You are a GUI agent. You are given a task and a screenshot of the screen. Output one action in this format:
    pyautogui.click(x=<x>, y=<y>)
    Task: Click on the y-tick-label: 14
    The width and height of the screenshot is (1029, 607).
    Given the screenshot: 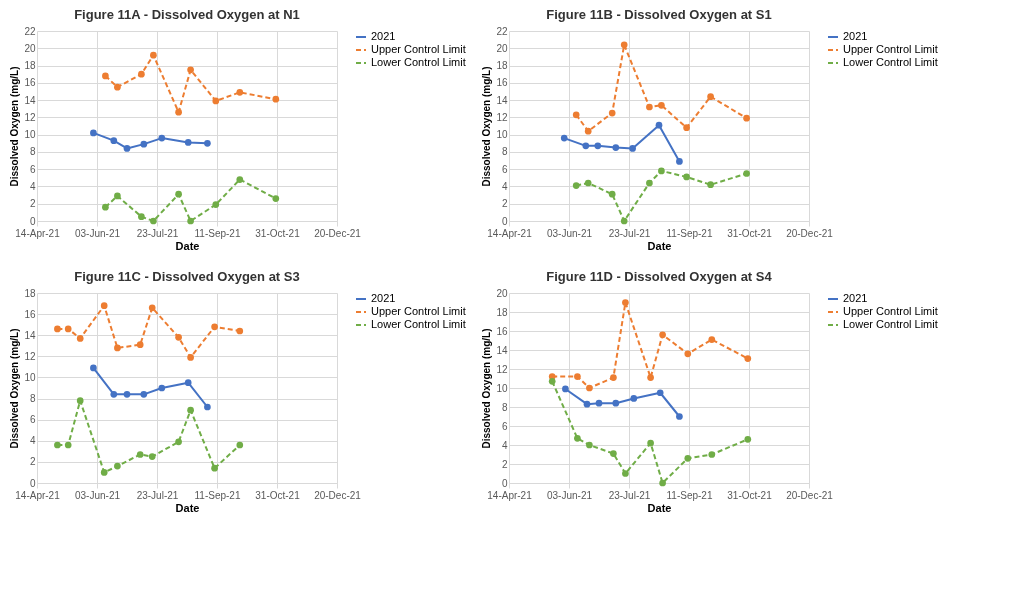 What is the action you would take?
    pyautogui.click(x=30, y=335)
    